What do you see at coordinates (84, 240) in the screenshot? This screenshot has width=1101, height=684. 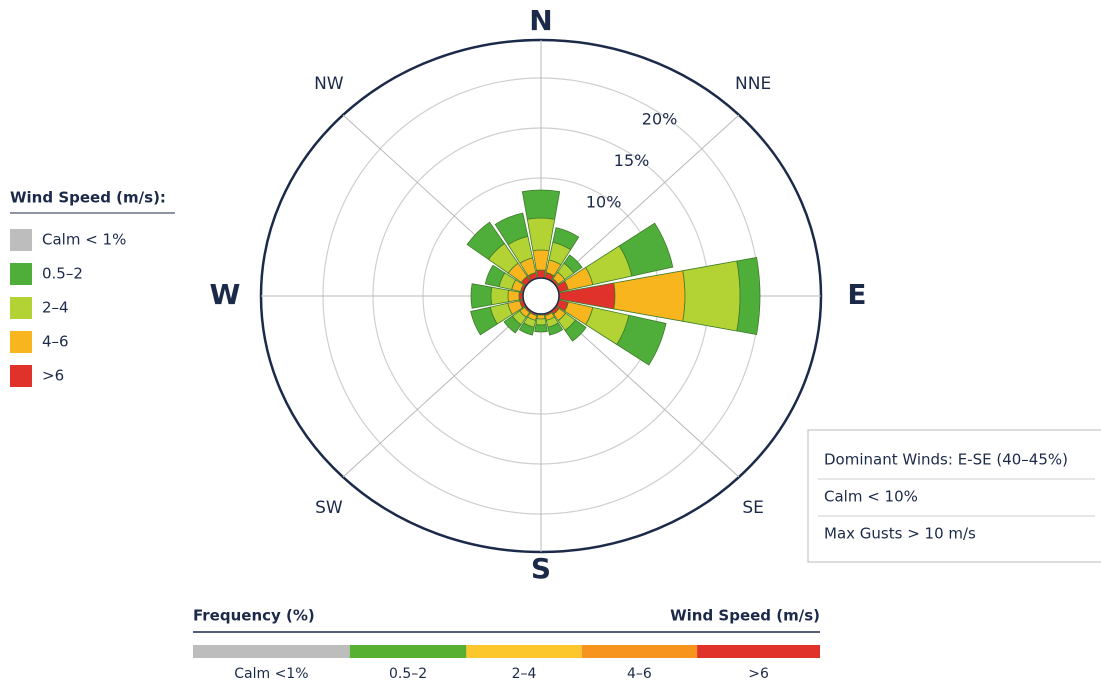 I see `legend-label: Calm < 1%` at bounding box center [84, 240].